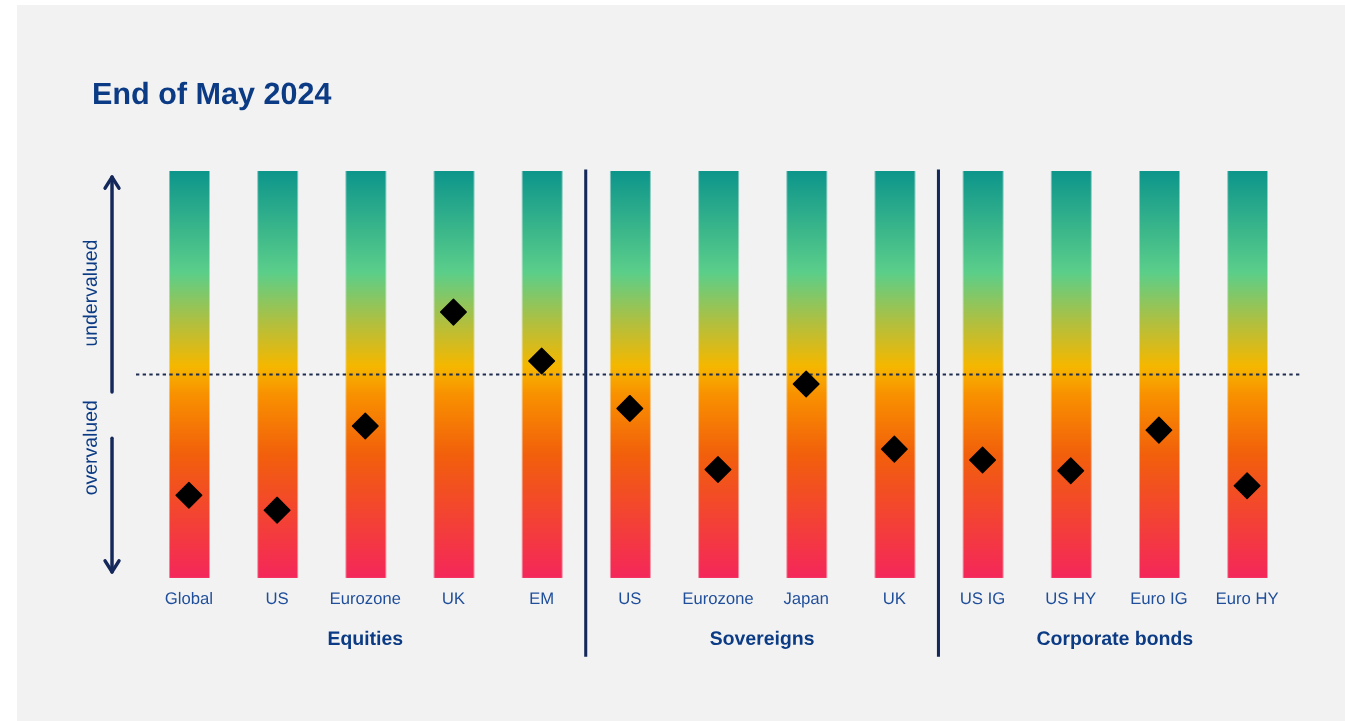  I want to click on text: overvalued, so click(89, 448).